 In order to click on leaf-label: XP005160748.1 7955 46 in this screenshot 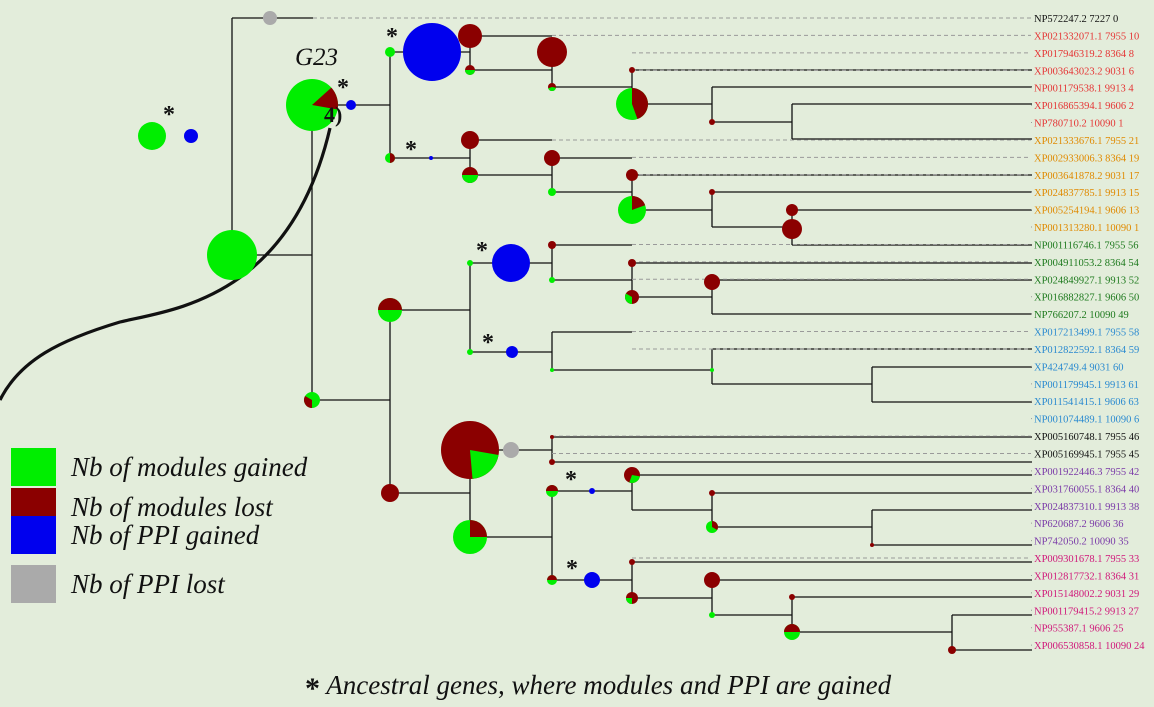, I will do `click(1086, 437)`.